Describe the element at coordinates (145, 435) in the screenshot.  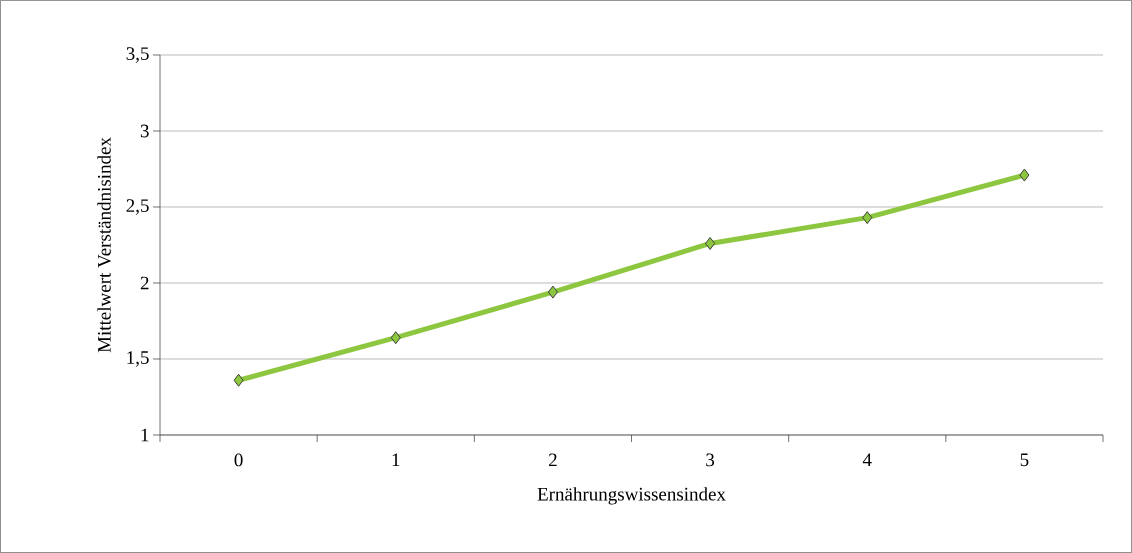
I see `y-tick-label: 1` at that location.